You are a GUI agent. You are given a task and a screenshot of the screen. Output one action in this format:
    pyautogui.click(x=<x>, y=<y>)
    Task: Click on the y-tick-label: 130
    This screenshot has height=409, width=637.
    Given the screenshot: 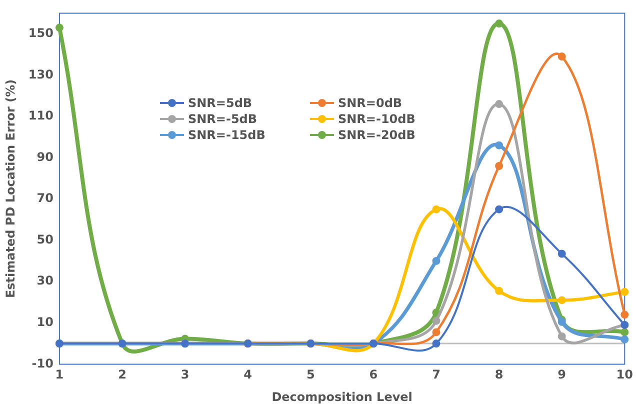 What is the action you would take?
    pyautogui.click(x=41, y=74)
    